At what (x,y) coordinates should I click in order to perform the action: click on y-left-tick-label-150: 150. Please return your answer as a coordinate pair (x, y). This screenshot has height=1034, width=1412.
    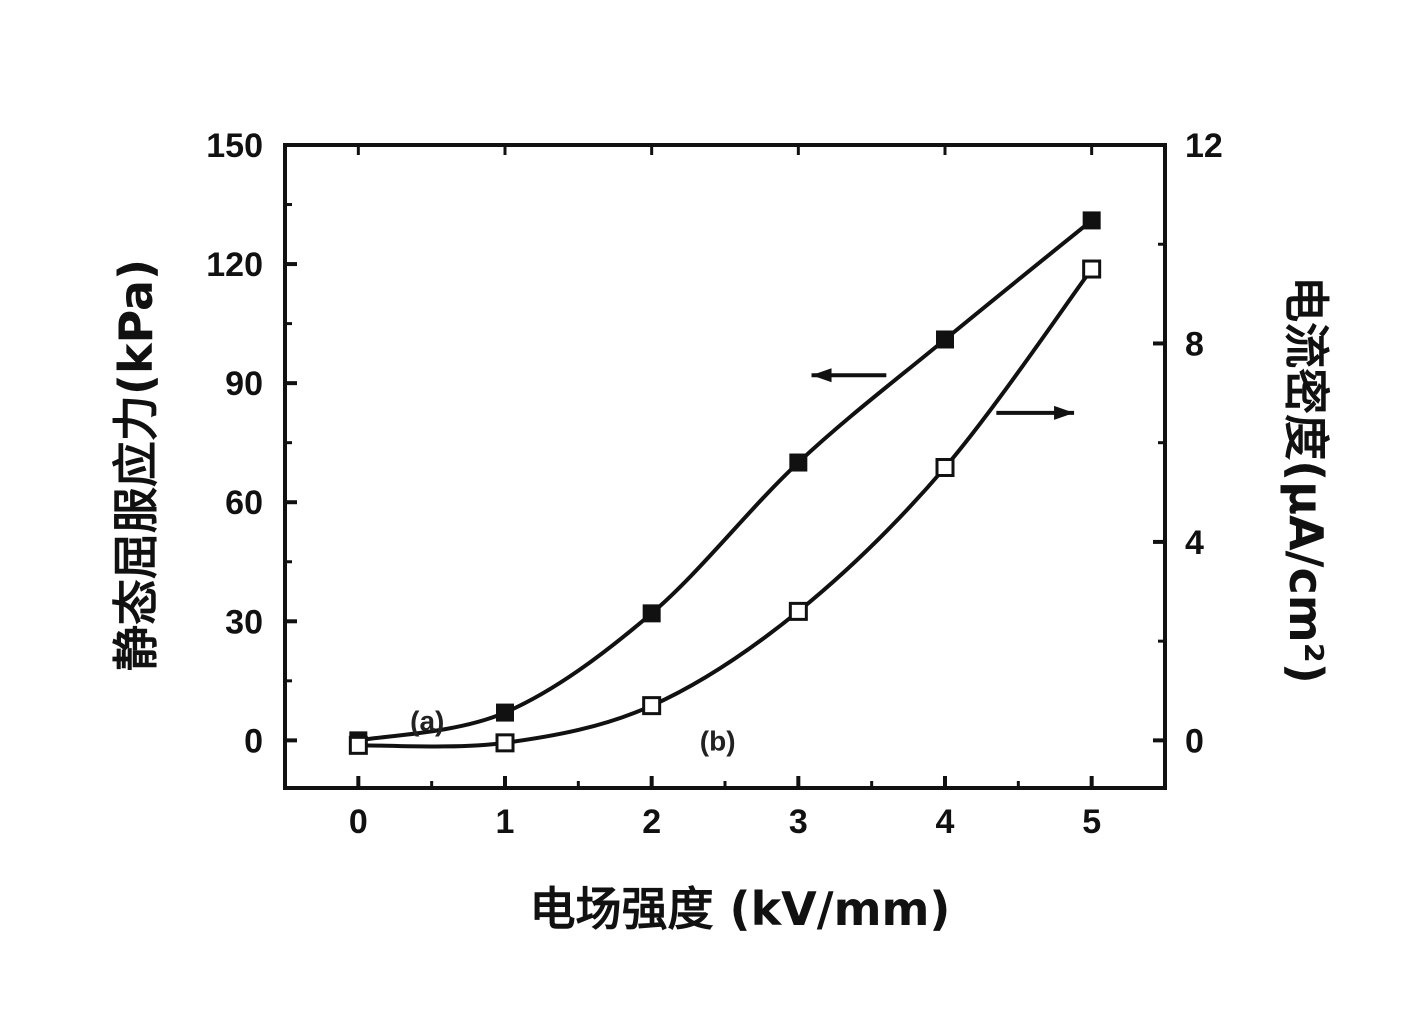
    Looking at the image, I should click on (234, 146).